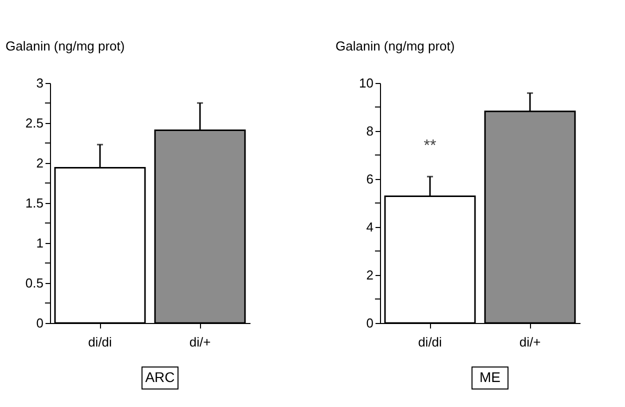 This screenshot has width=625, height=407. What do you see at coordinates (34, 283) in the screenshot?
I see `y-tick-label: 0.5` at bounding box center [34, 283].